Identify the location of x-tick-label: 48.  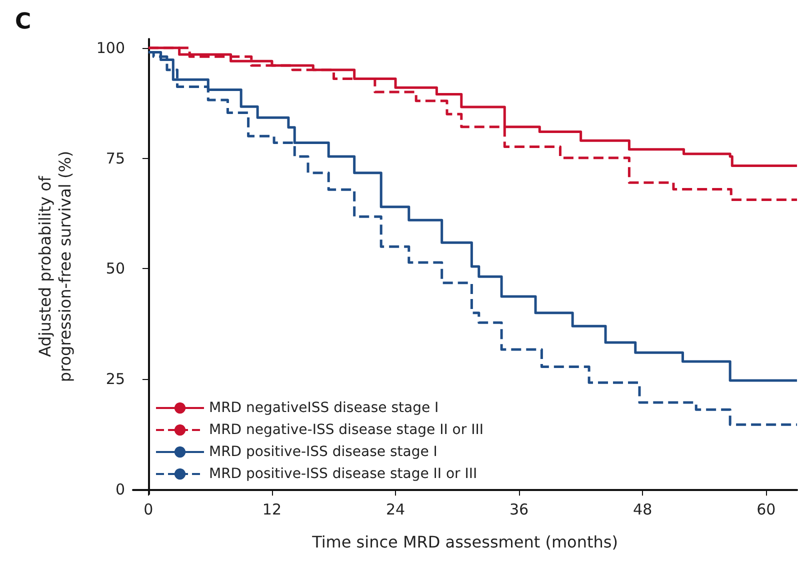
(642, 509).